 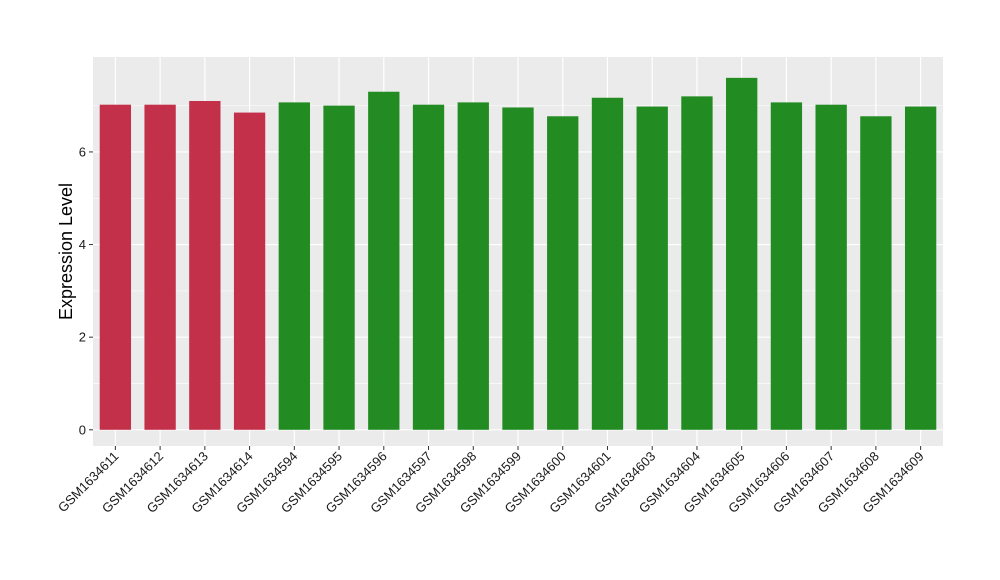 What do you see at coordinates (473, 266) in the screenshot?
I see `bar-gsm1634598` at bounding box center [473, 266].